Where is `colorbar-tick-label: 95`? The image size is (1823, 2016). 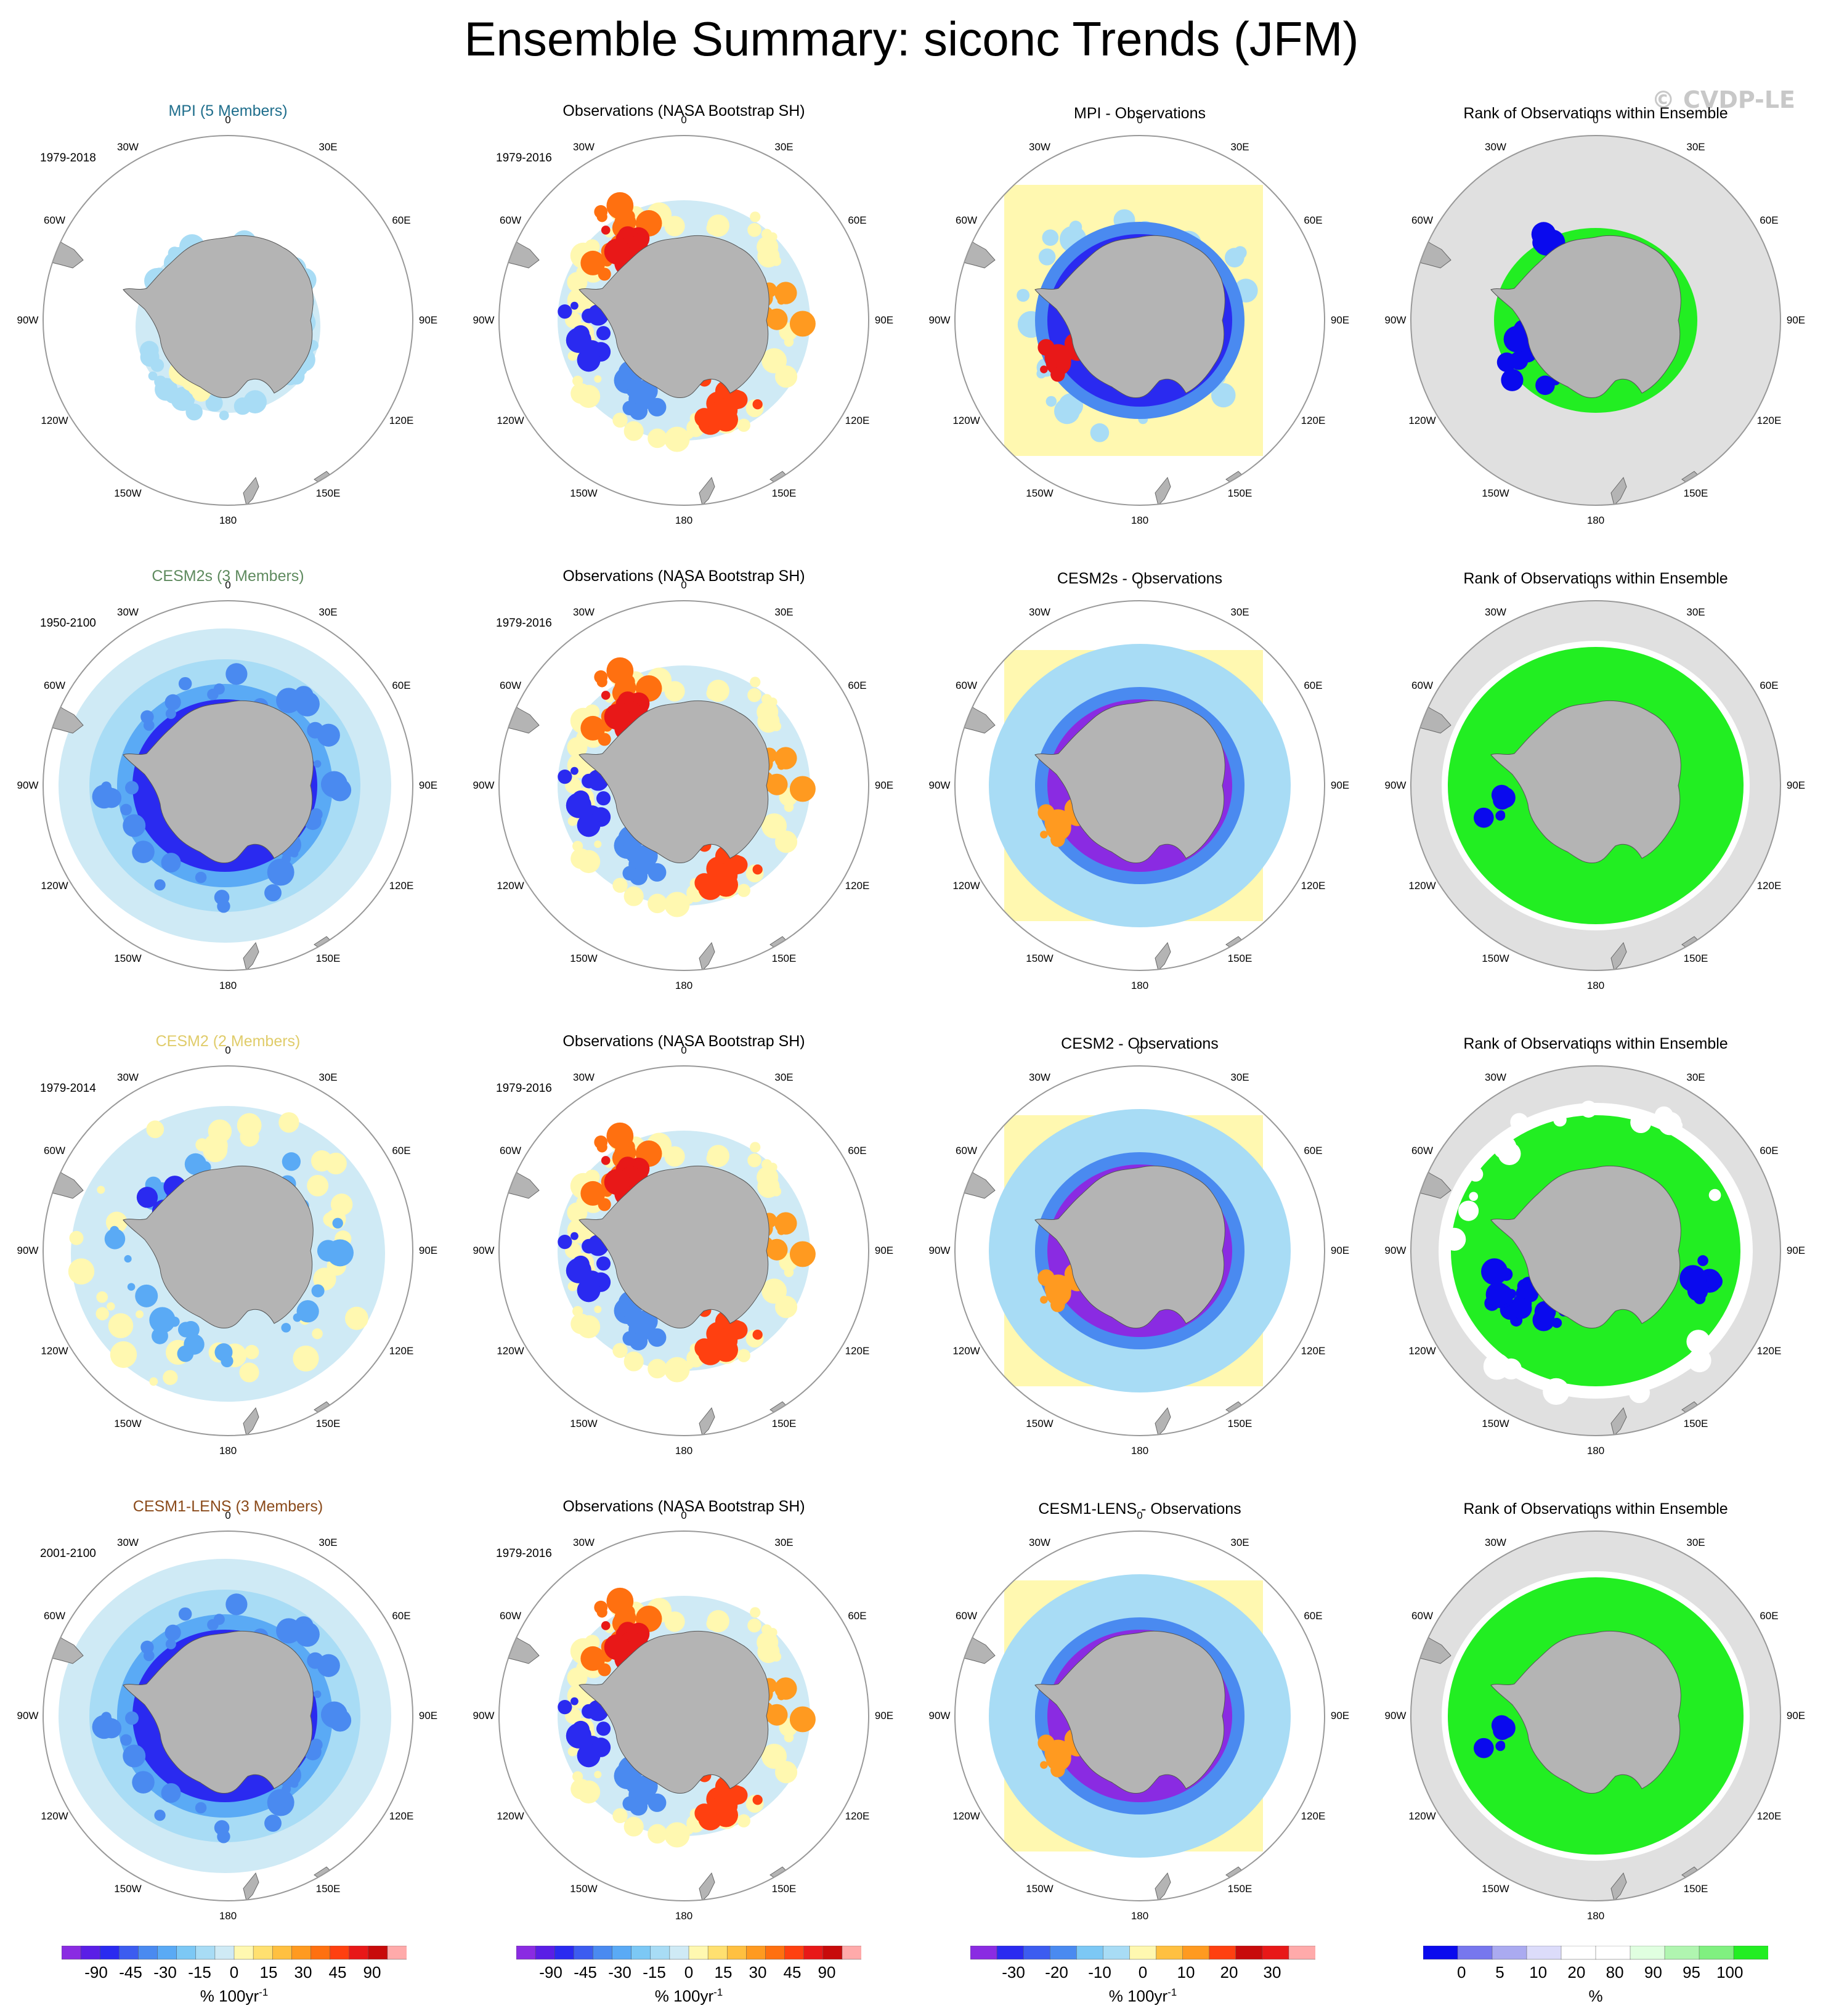
colorbar-tick-label: 95 is located at coordinates (1691, 1972).